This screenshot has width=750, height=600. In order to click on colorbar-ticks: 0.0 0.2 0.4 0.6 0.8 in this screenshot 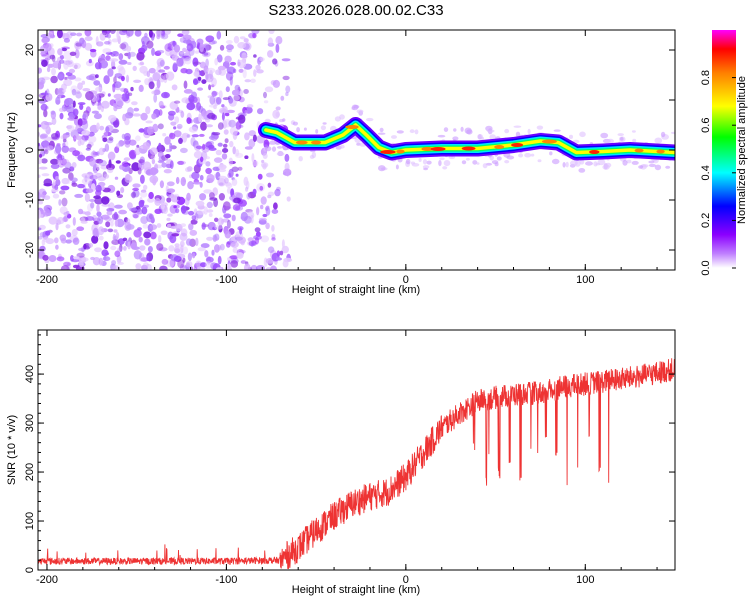, I will do `click(718, 173)`.